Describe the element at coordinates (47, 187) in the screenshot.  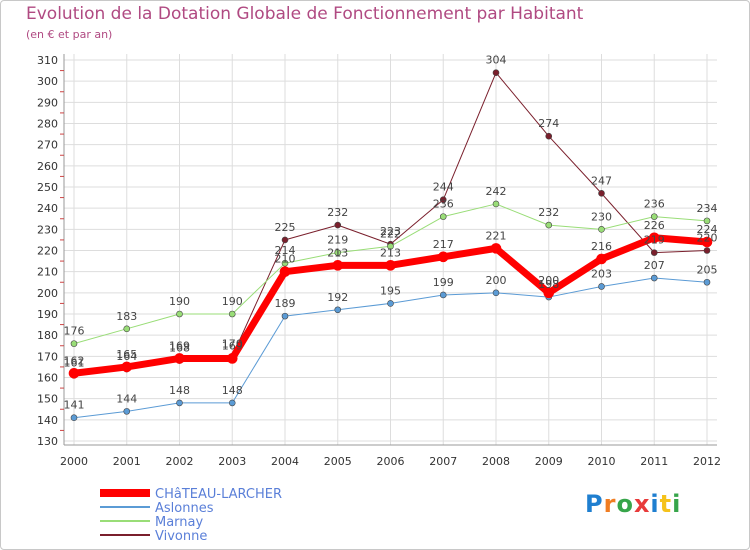
I see `y-tick-label: 250` at that location.